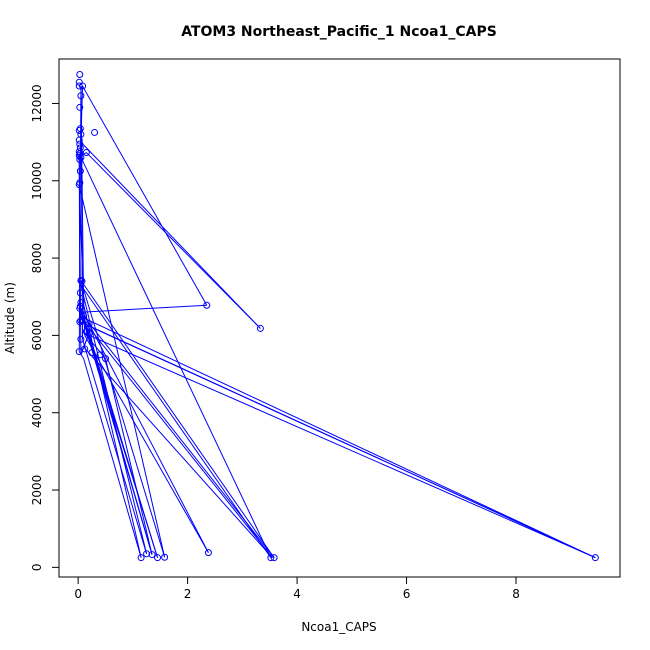  Describe the element at coordinates (407, 594) in the screenshot. I see `x-tick-label: 6` at that location.